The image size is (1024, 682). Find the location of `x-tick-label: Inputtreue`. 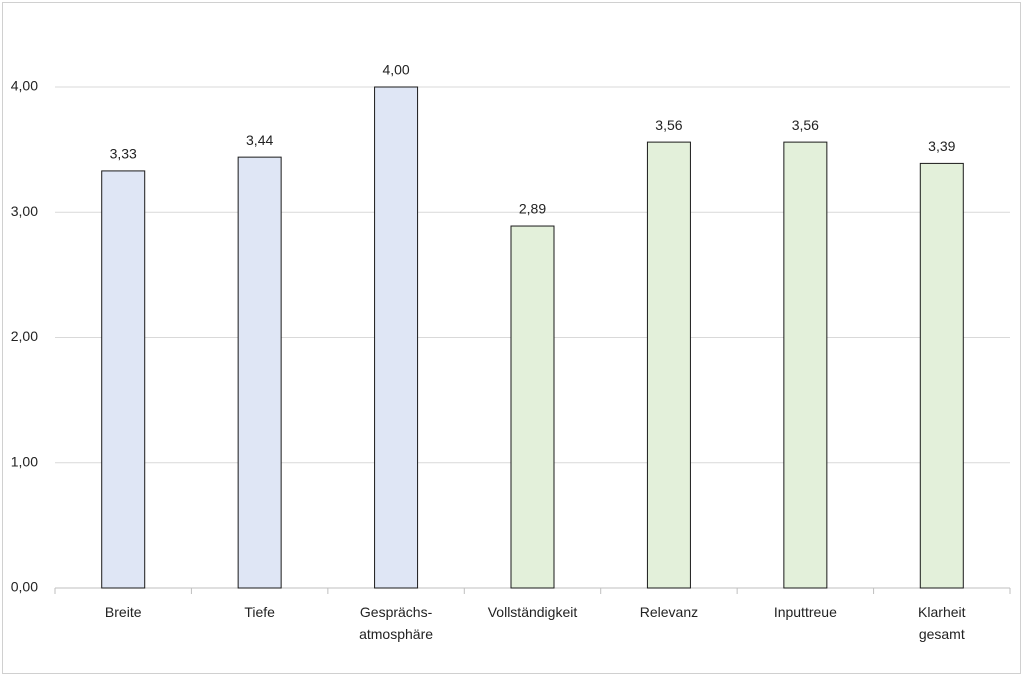

x-tick-label: Inputtreue is located at coordinates (805, 612).